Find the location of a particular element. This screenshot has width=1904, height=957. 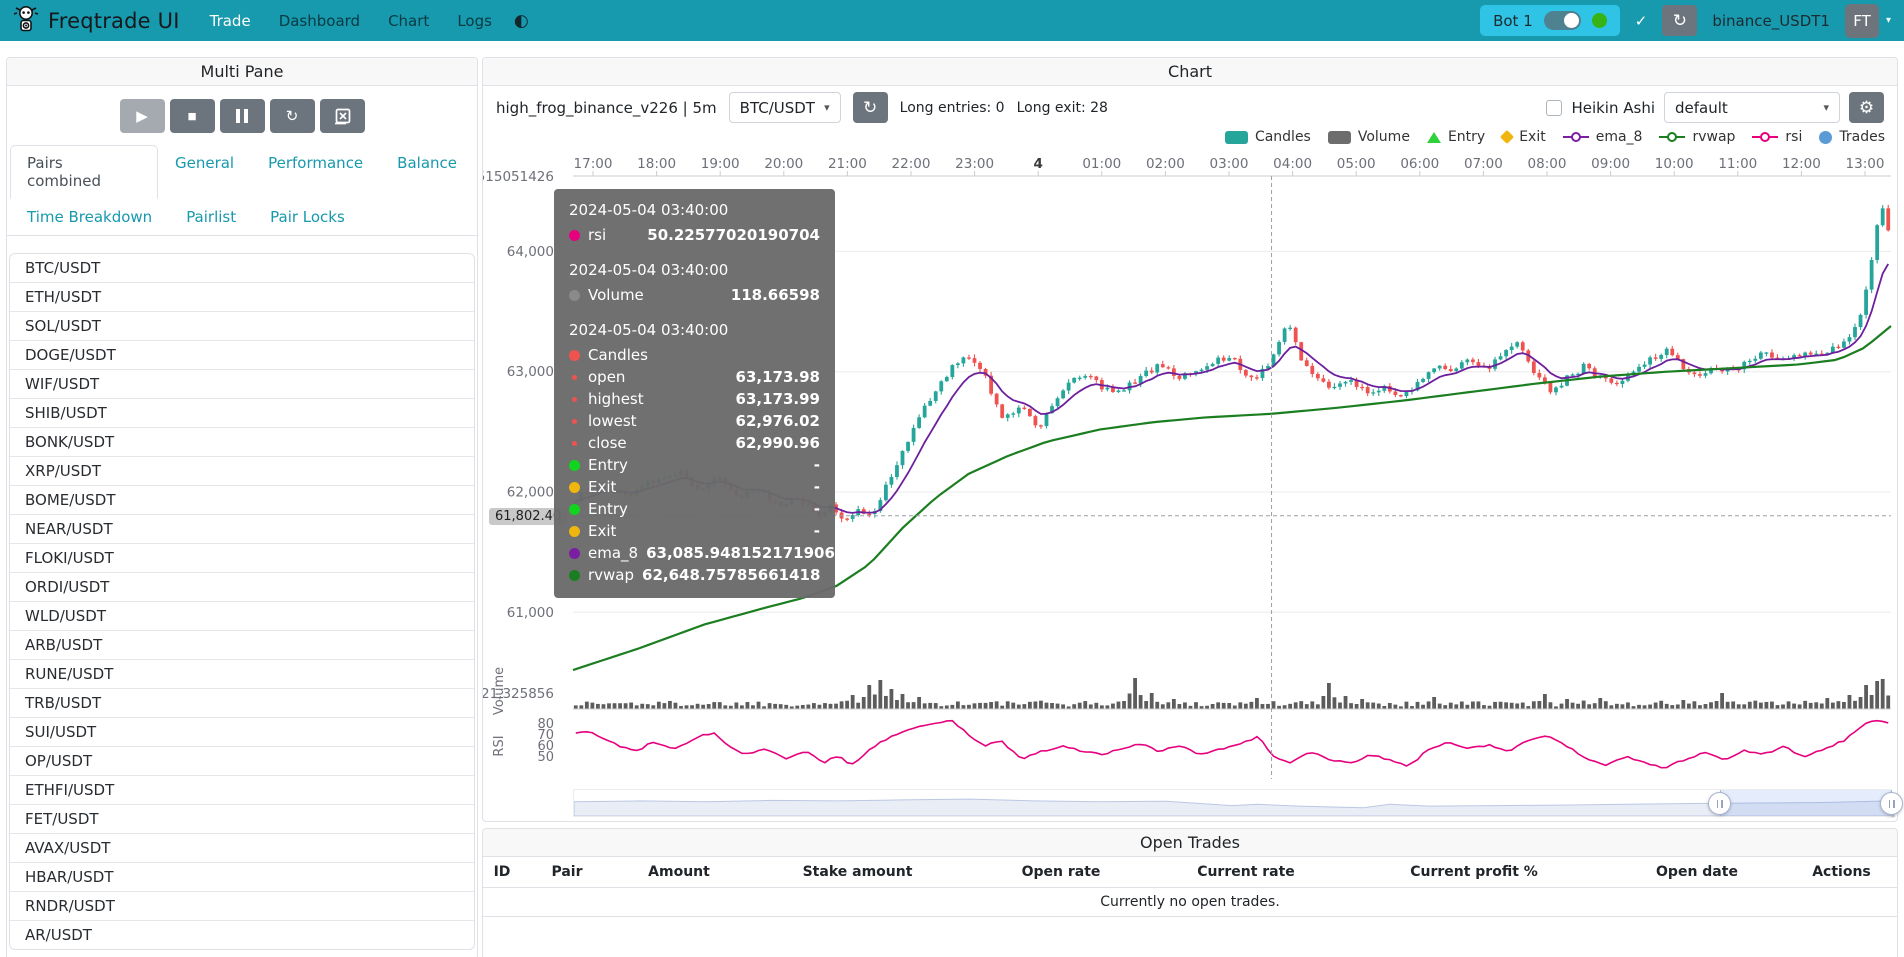

legend-label: Exit is located at coordinates (1532, 137).